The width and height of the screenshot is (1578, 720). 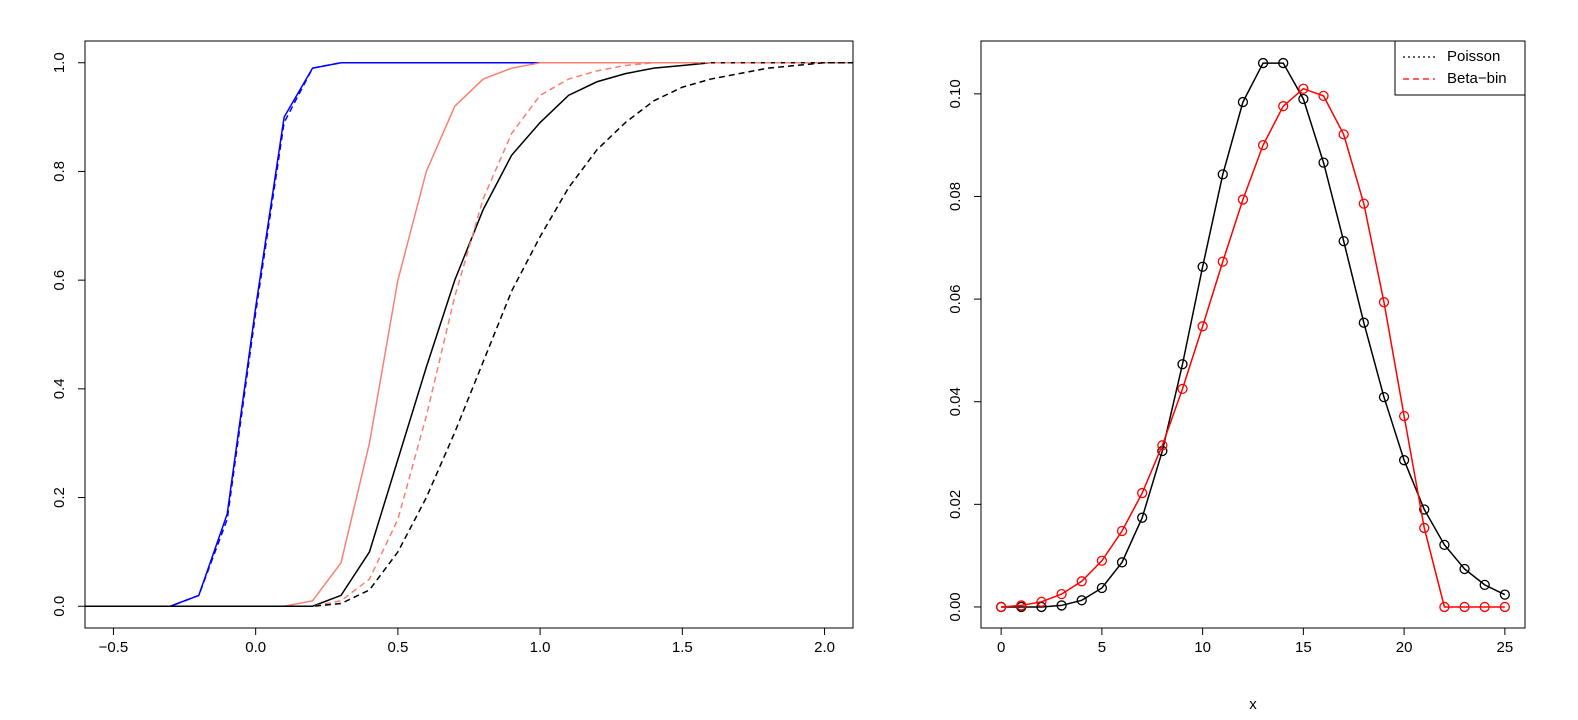 I want to click on x-tick-label: 0.5, so click(x=397, y=647).